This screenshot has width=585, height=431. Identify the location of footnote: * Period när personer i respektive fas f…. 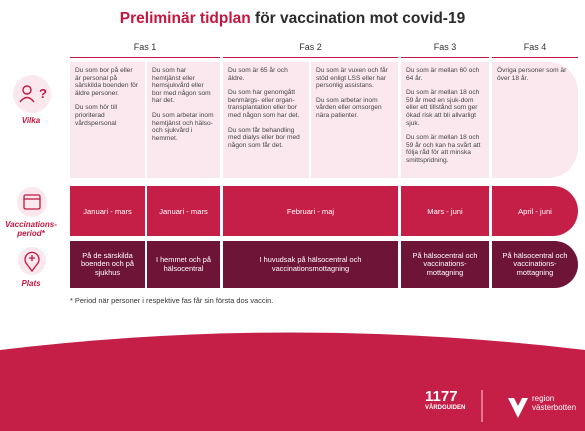
(172, 300).